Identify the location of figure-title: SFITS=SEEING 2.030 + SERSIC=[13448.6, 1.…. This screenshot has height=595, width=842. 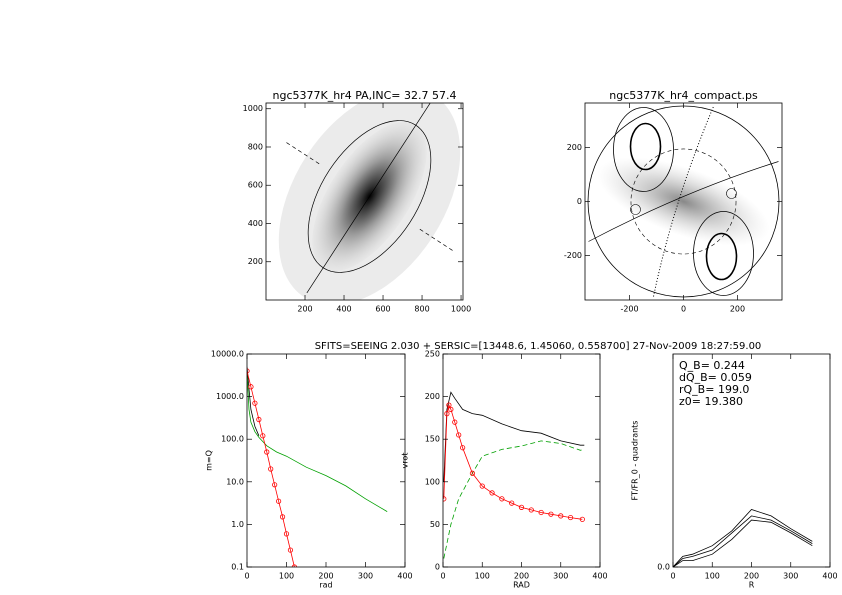
(538, 346).